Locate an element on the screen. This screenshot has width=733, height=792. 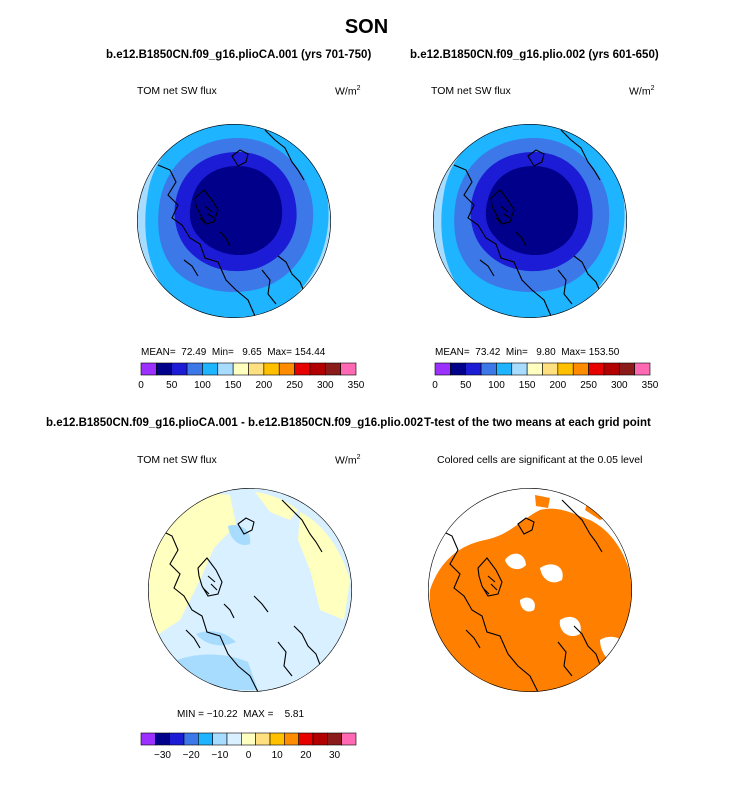
colorbar-2: 0 50 100 150 200 250 300 350 is located at coordinates (545, 376).